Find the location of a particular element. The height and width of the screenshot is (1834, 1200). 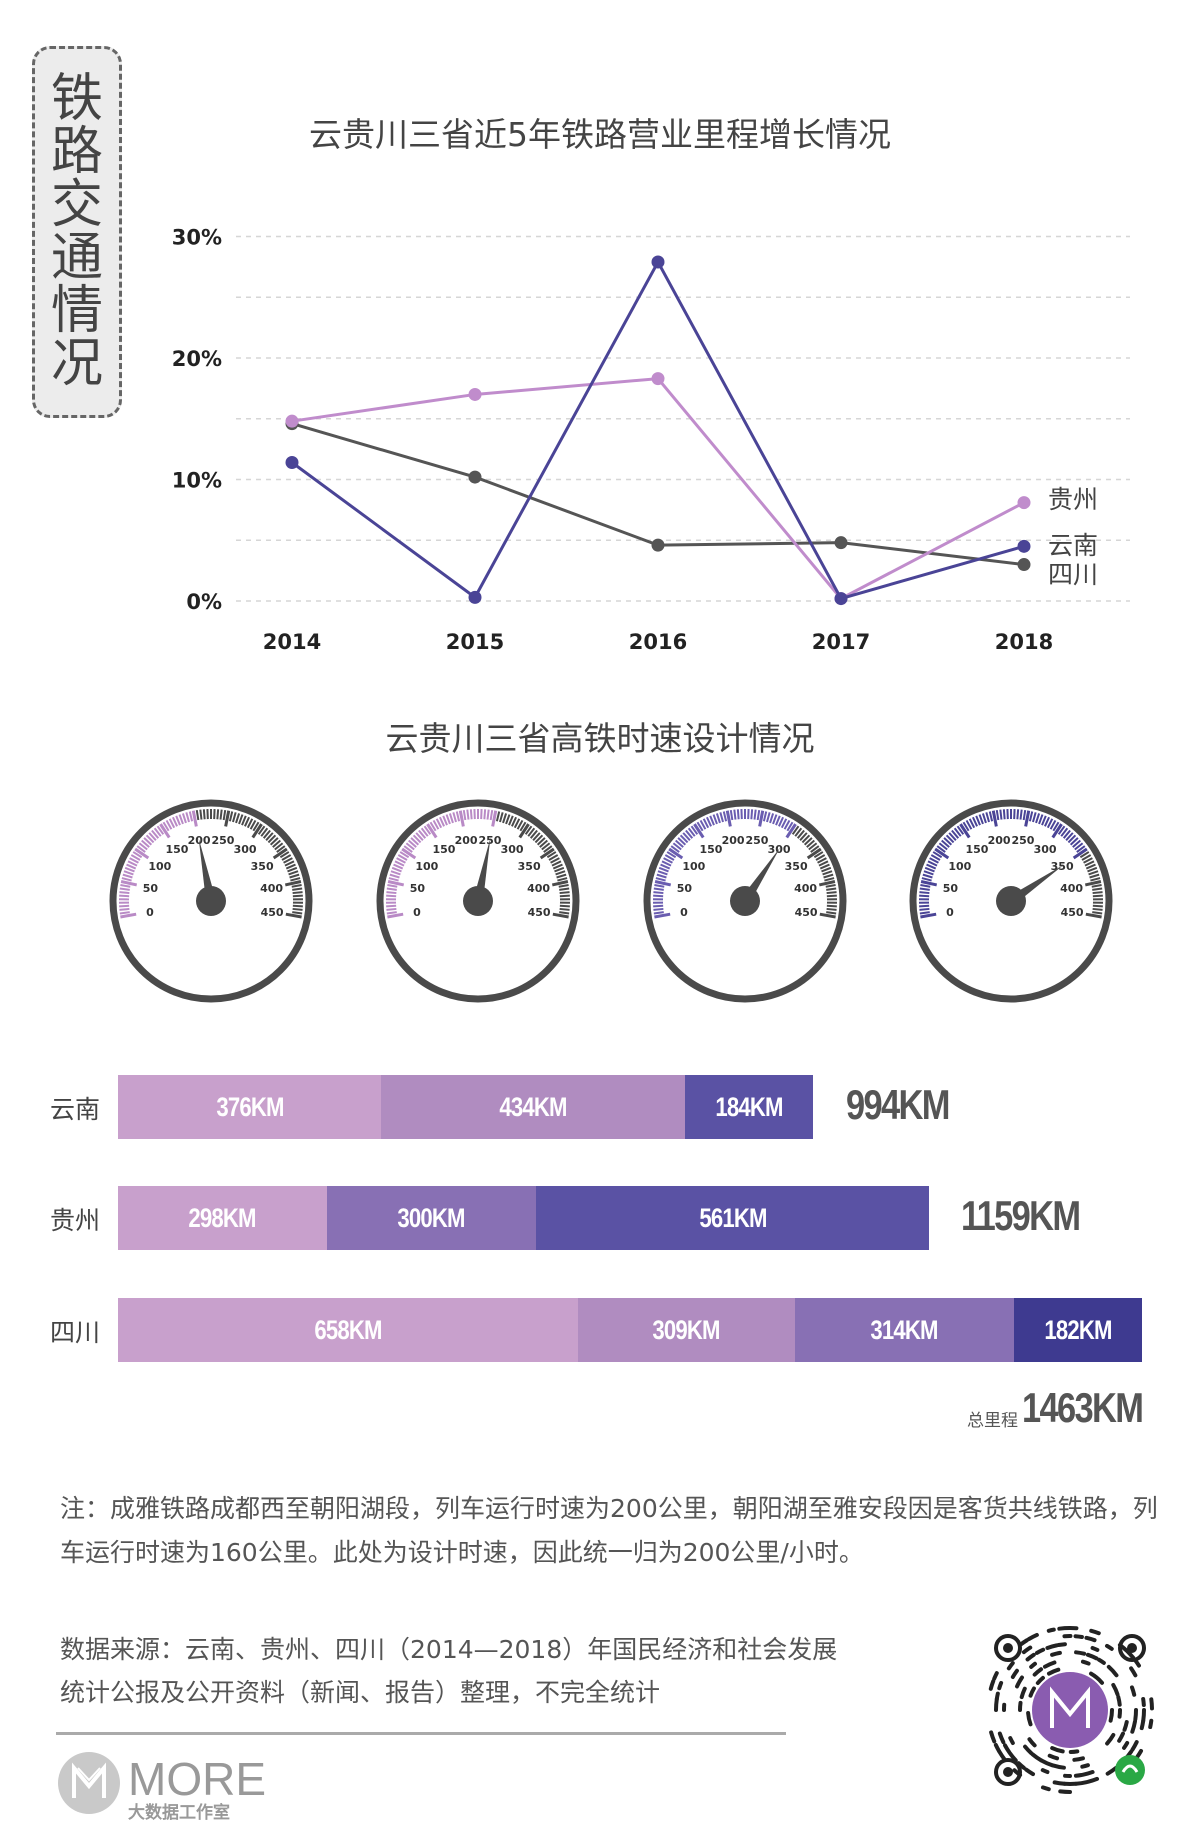

data-point is located at coordinates (475, 477).